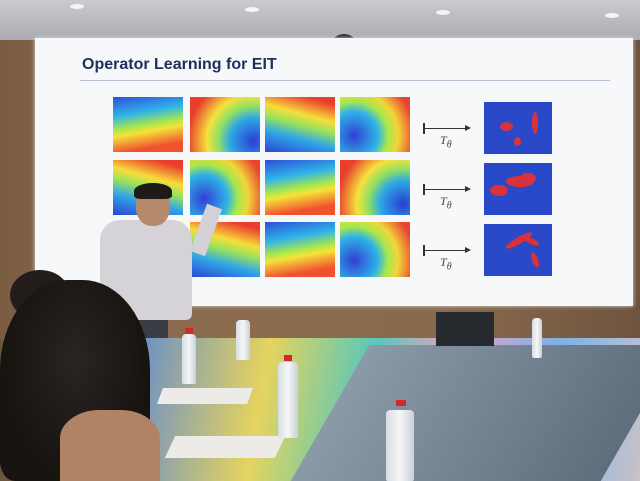  What do you see at coordinates (465, 329) in the screenshot?
I see `laptop` at bounding box center [465, 329].